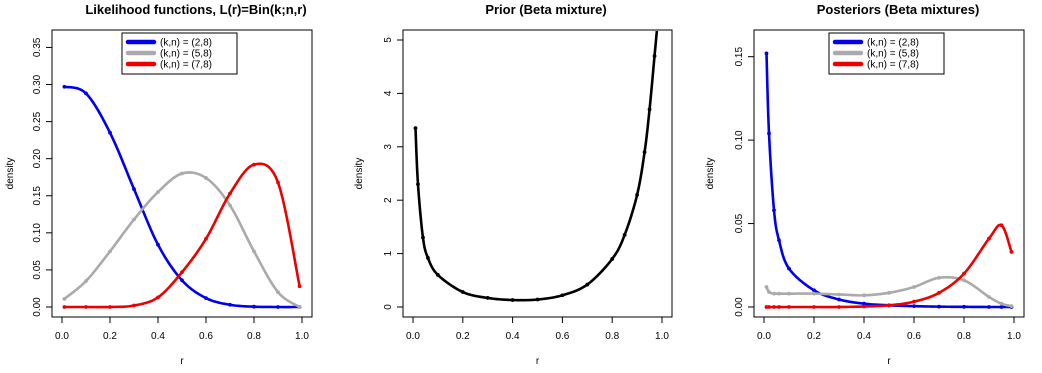 The image size is (1042, 373). Describe the element at coordinates (388, 253) in the screenshot. I see `prior-y-tick-label: 1` at that location.